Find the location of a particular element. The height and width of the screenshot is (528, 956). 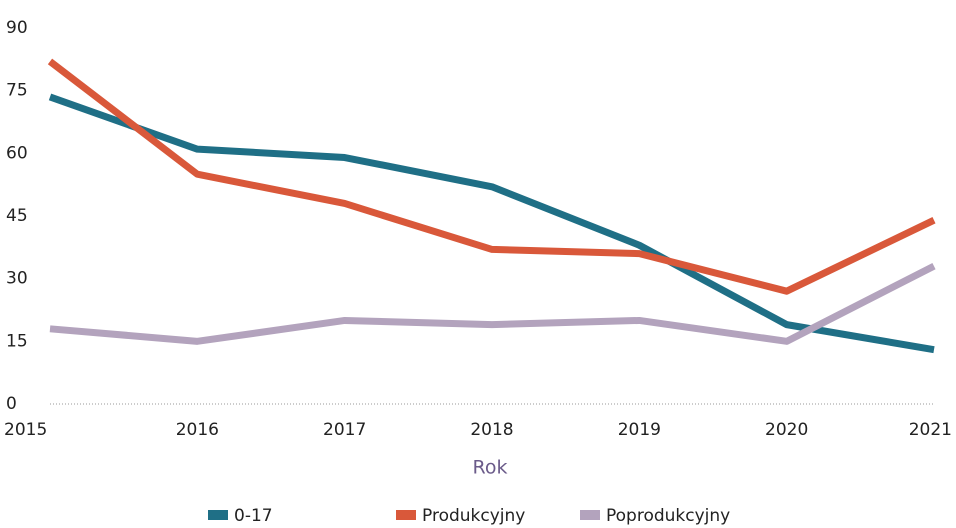

x-tick-label: 2018 is located at coordinates (491, 430).